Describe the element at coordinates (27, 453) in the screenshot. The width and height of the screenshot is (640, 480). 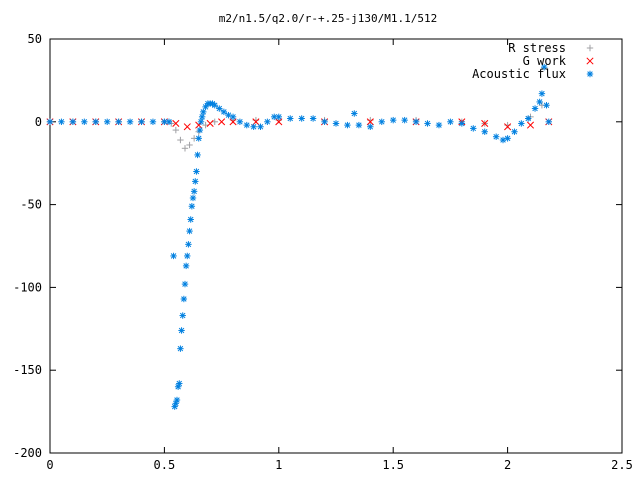
I see `y-tick-label: -200` at that location.